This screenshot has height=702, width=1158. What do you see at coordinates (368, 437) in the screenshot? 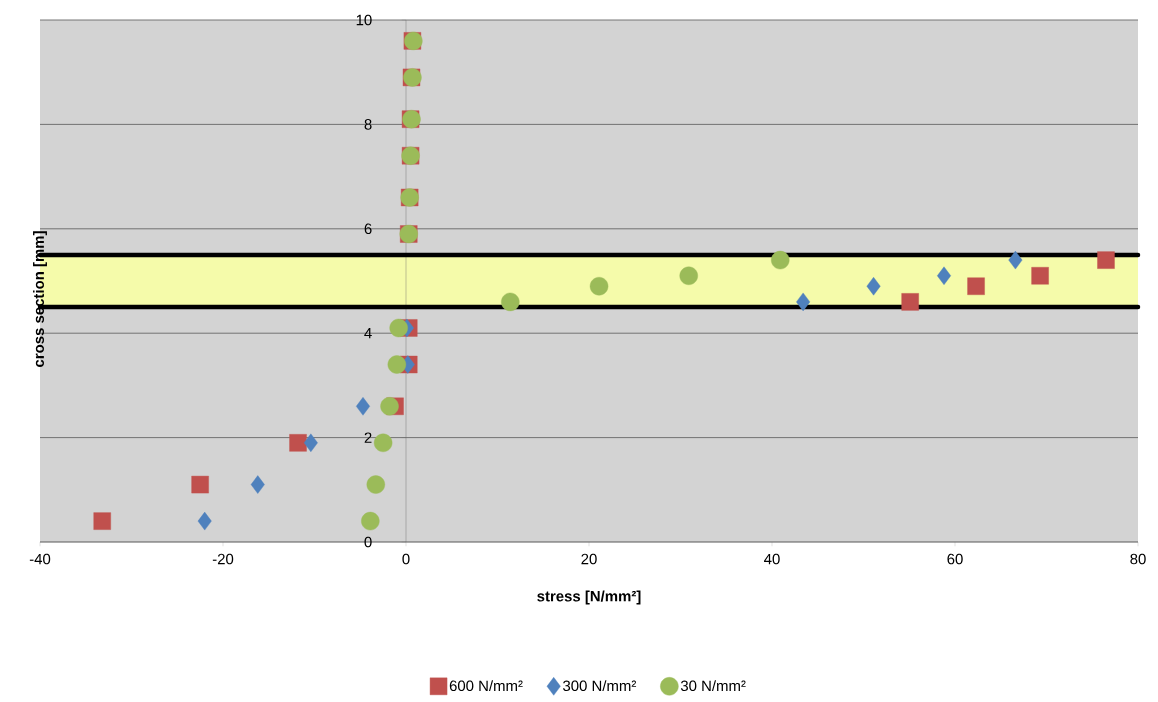
I see `y-tick-label: 2` at bounding box center [368, 437].